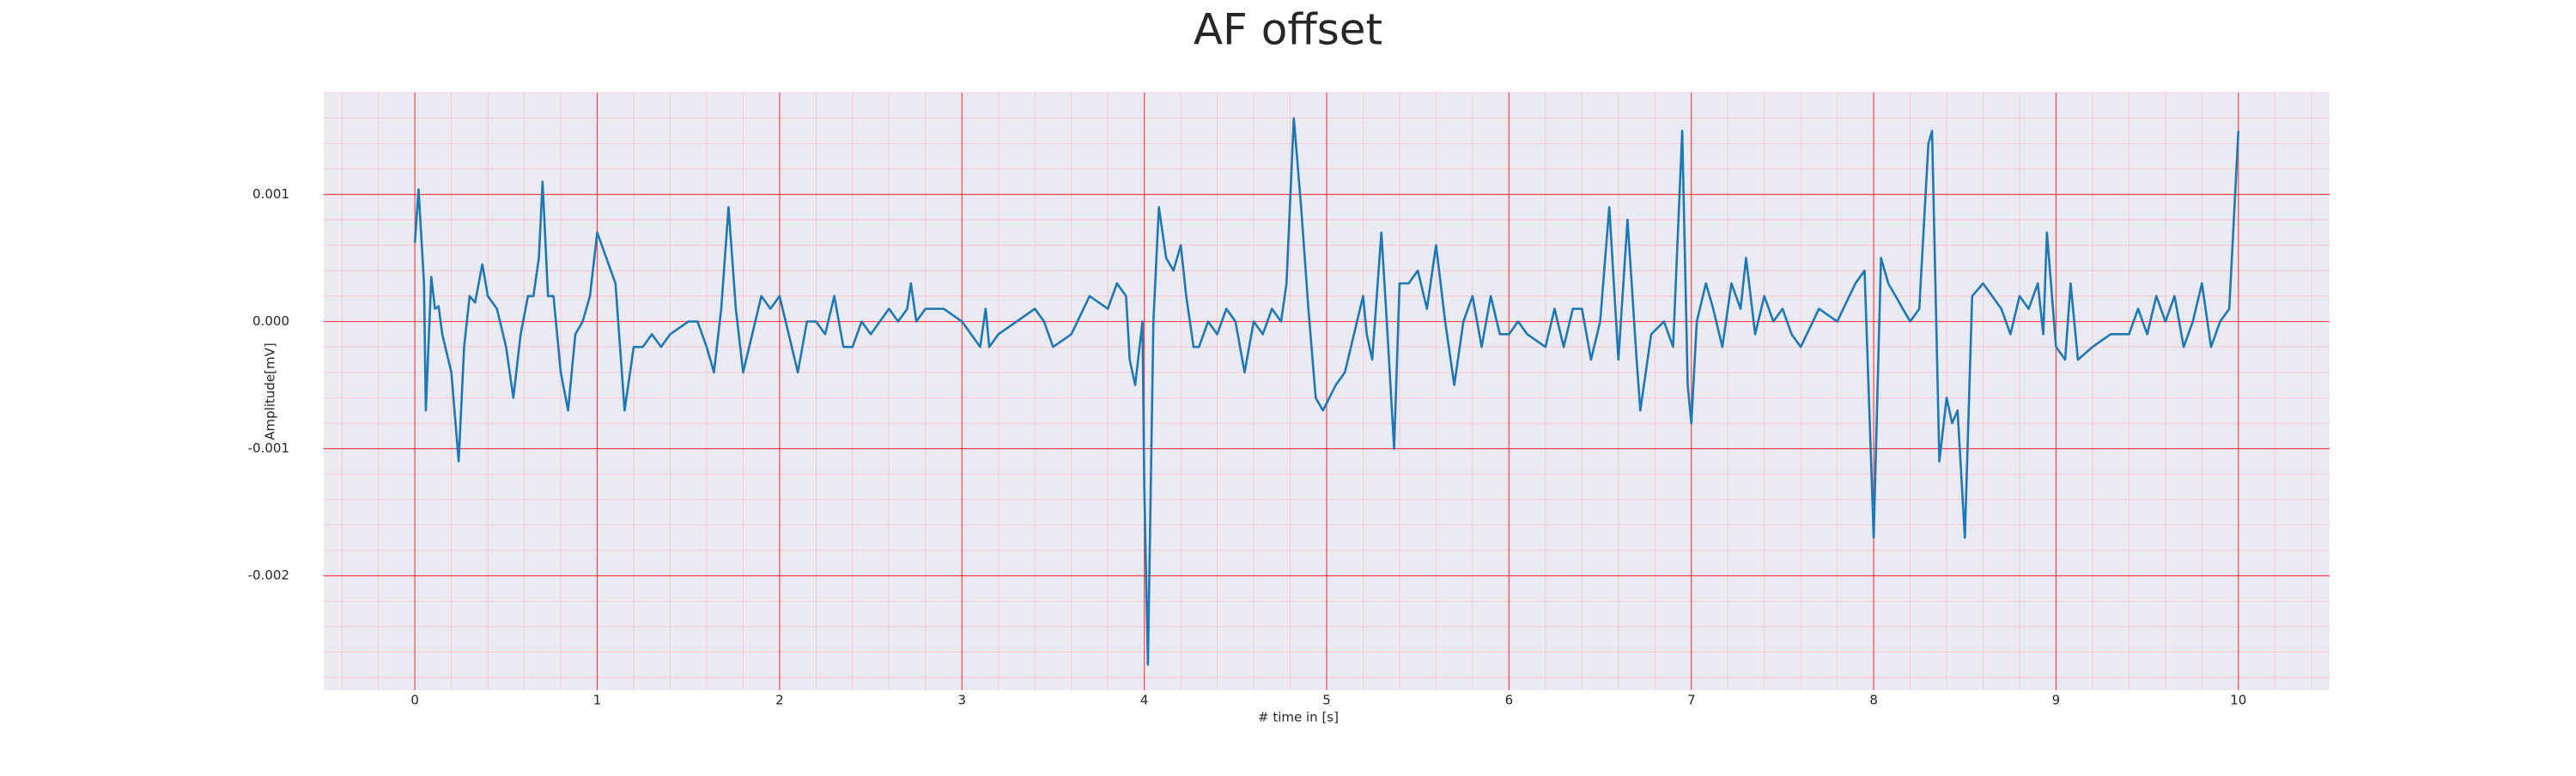 The height and width of the screenshot is (776, 2576). I want to click on x-tick-label: 9, so click(2056, 701).